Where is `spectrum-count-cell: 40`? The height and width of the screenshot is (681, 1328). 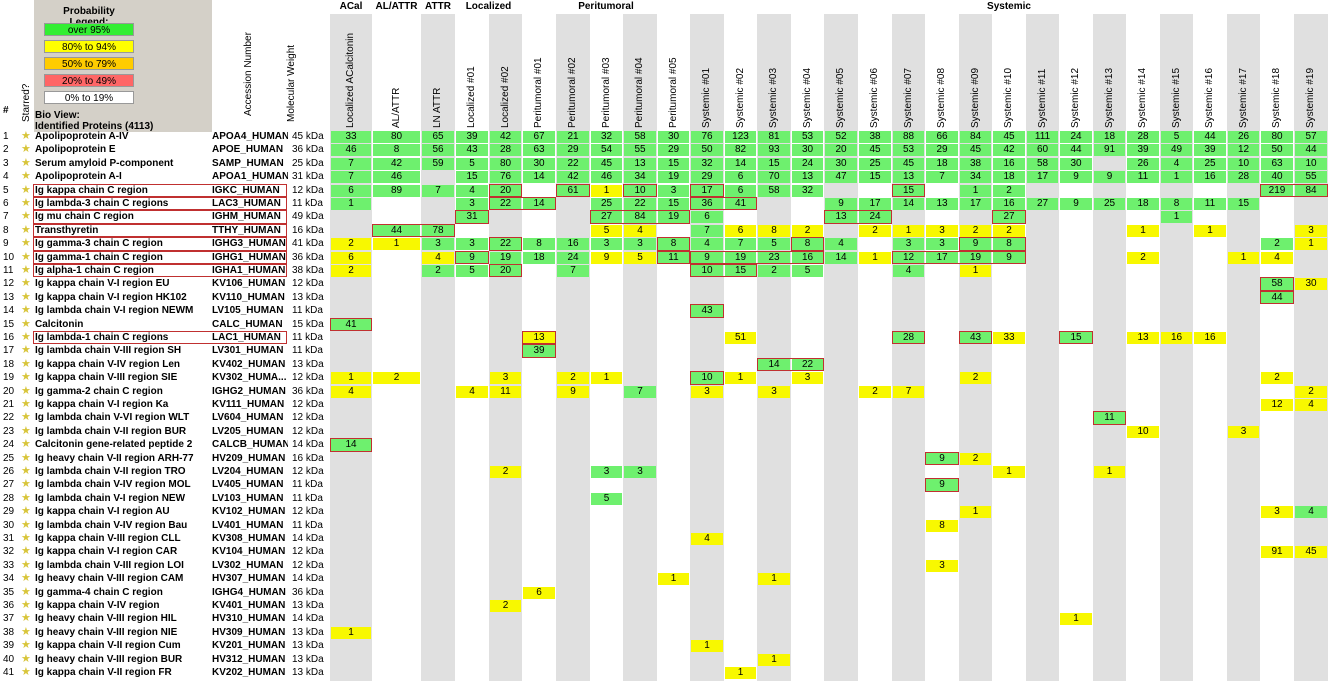
spectrum-count-cell: 40 is located at coordinates (1277, 177).